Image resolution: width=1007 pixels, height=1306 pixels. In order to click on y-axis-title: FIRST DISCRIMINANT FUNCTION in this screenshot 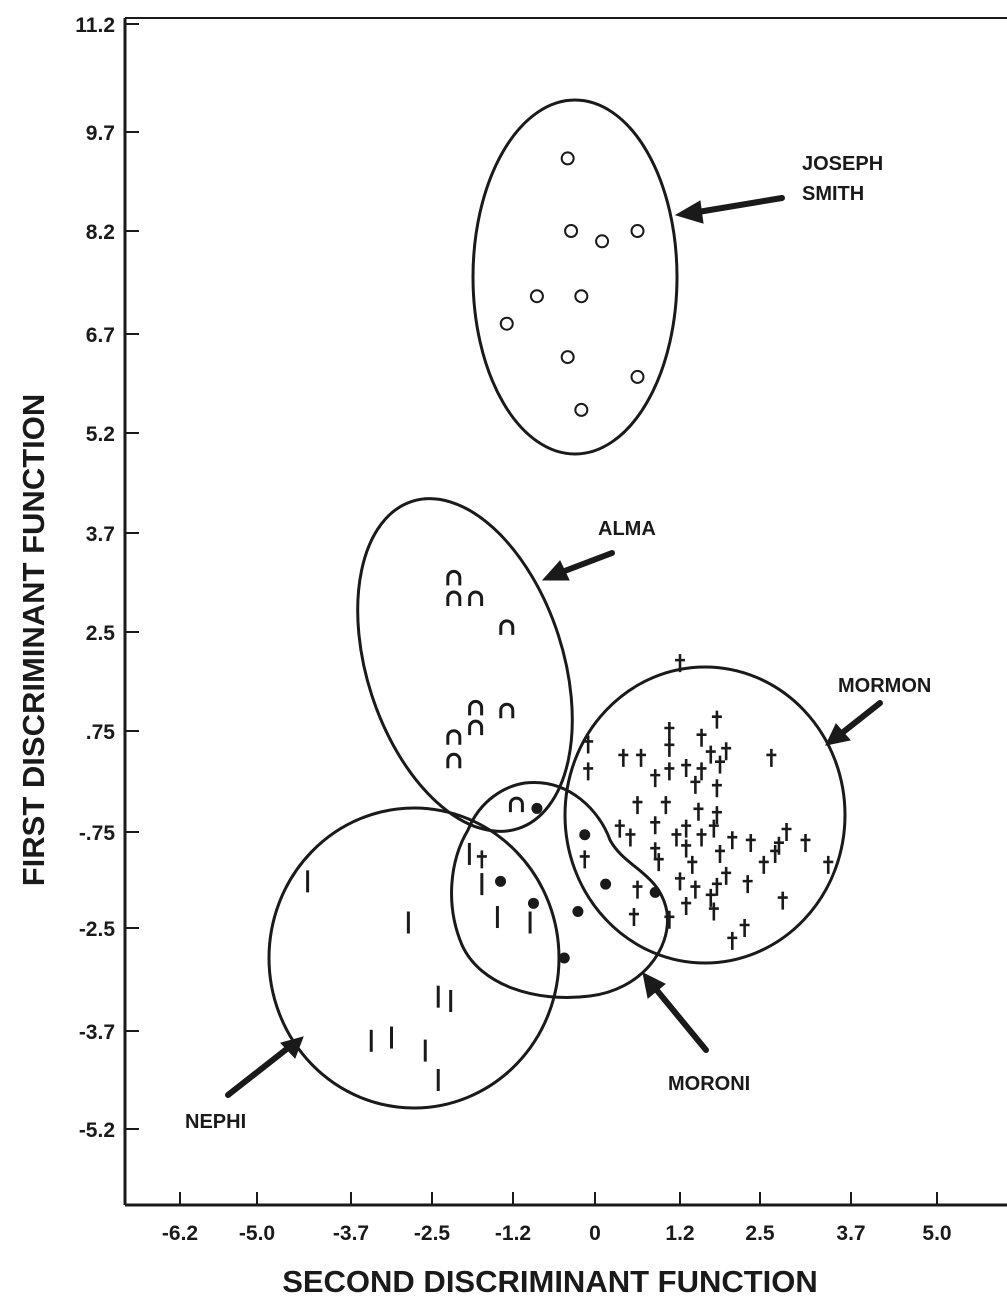, I will do `click(33, 640)`.